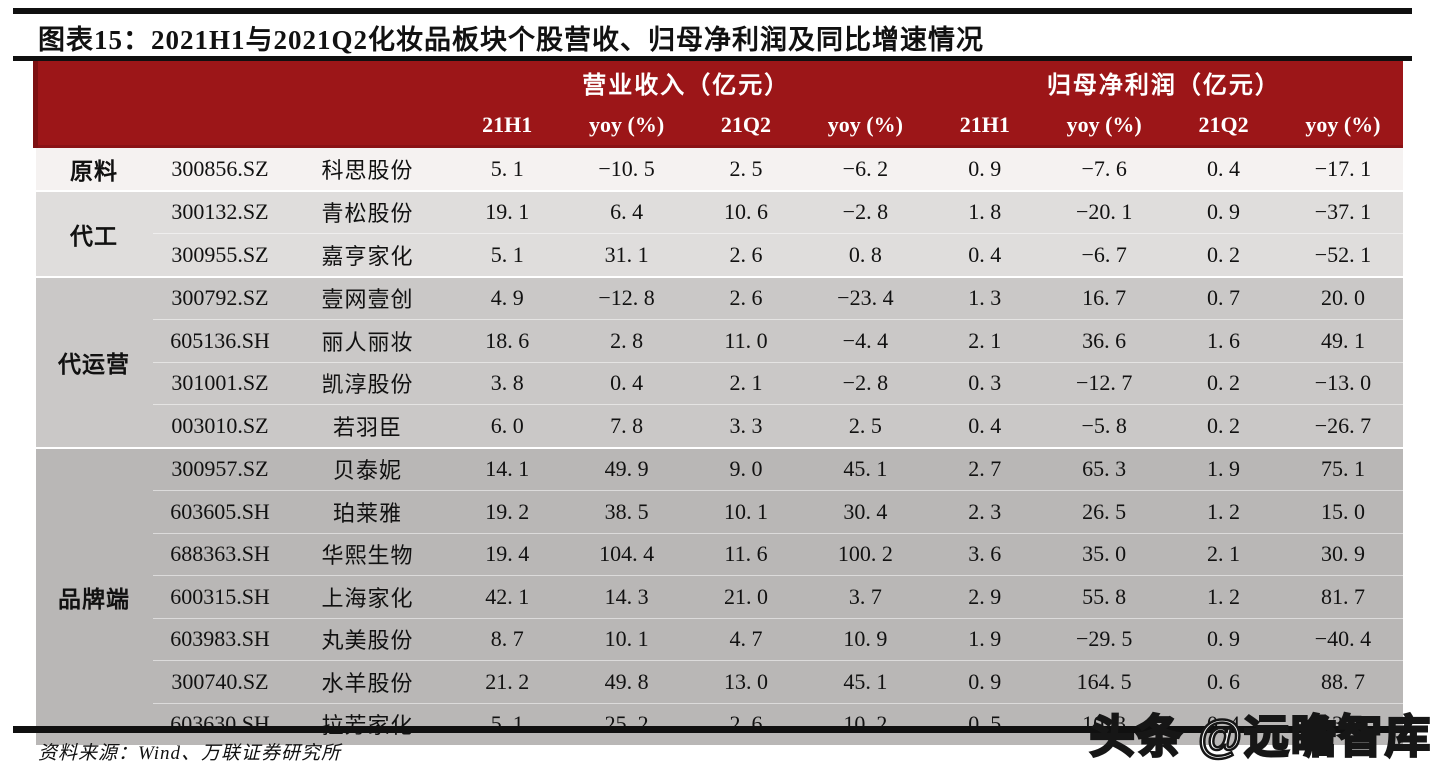 The height and width of the screenshot is (781, 1435). Describe the element at coordinates (626, 554) in the screenshot. I see `value-cell: 104. 4` at that location.